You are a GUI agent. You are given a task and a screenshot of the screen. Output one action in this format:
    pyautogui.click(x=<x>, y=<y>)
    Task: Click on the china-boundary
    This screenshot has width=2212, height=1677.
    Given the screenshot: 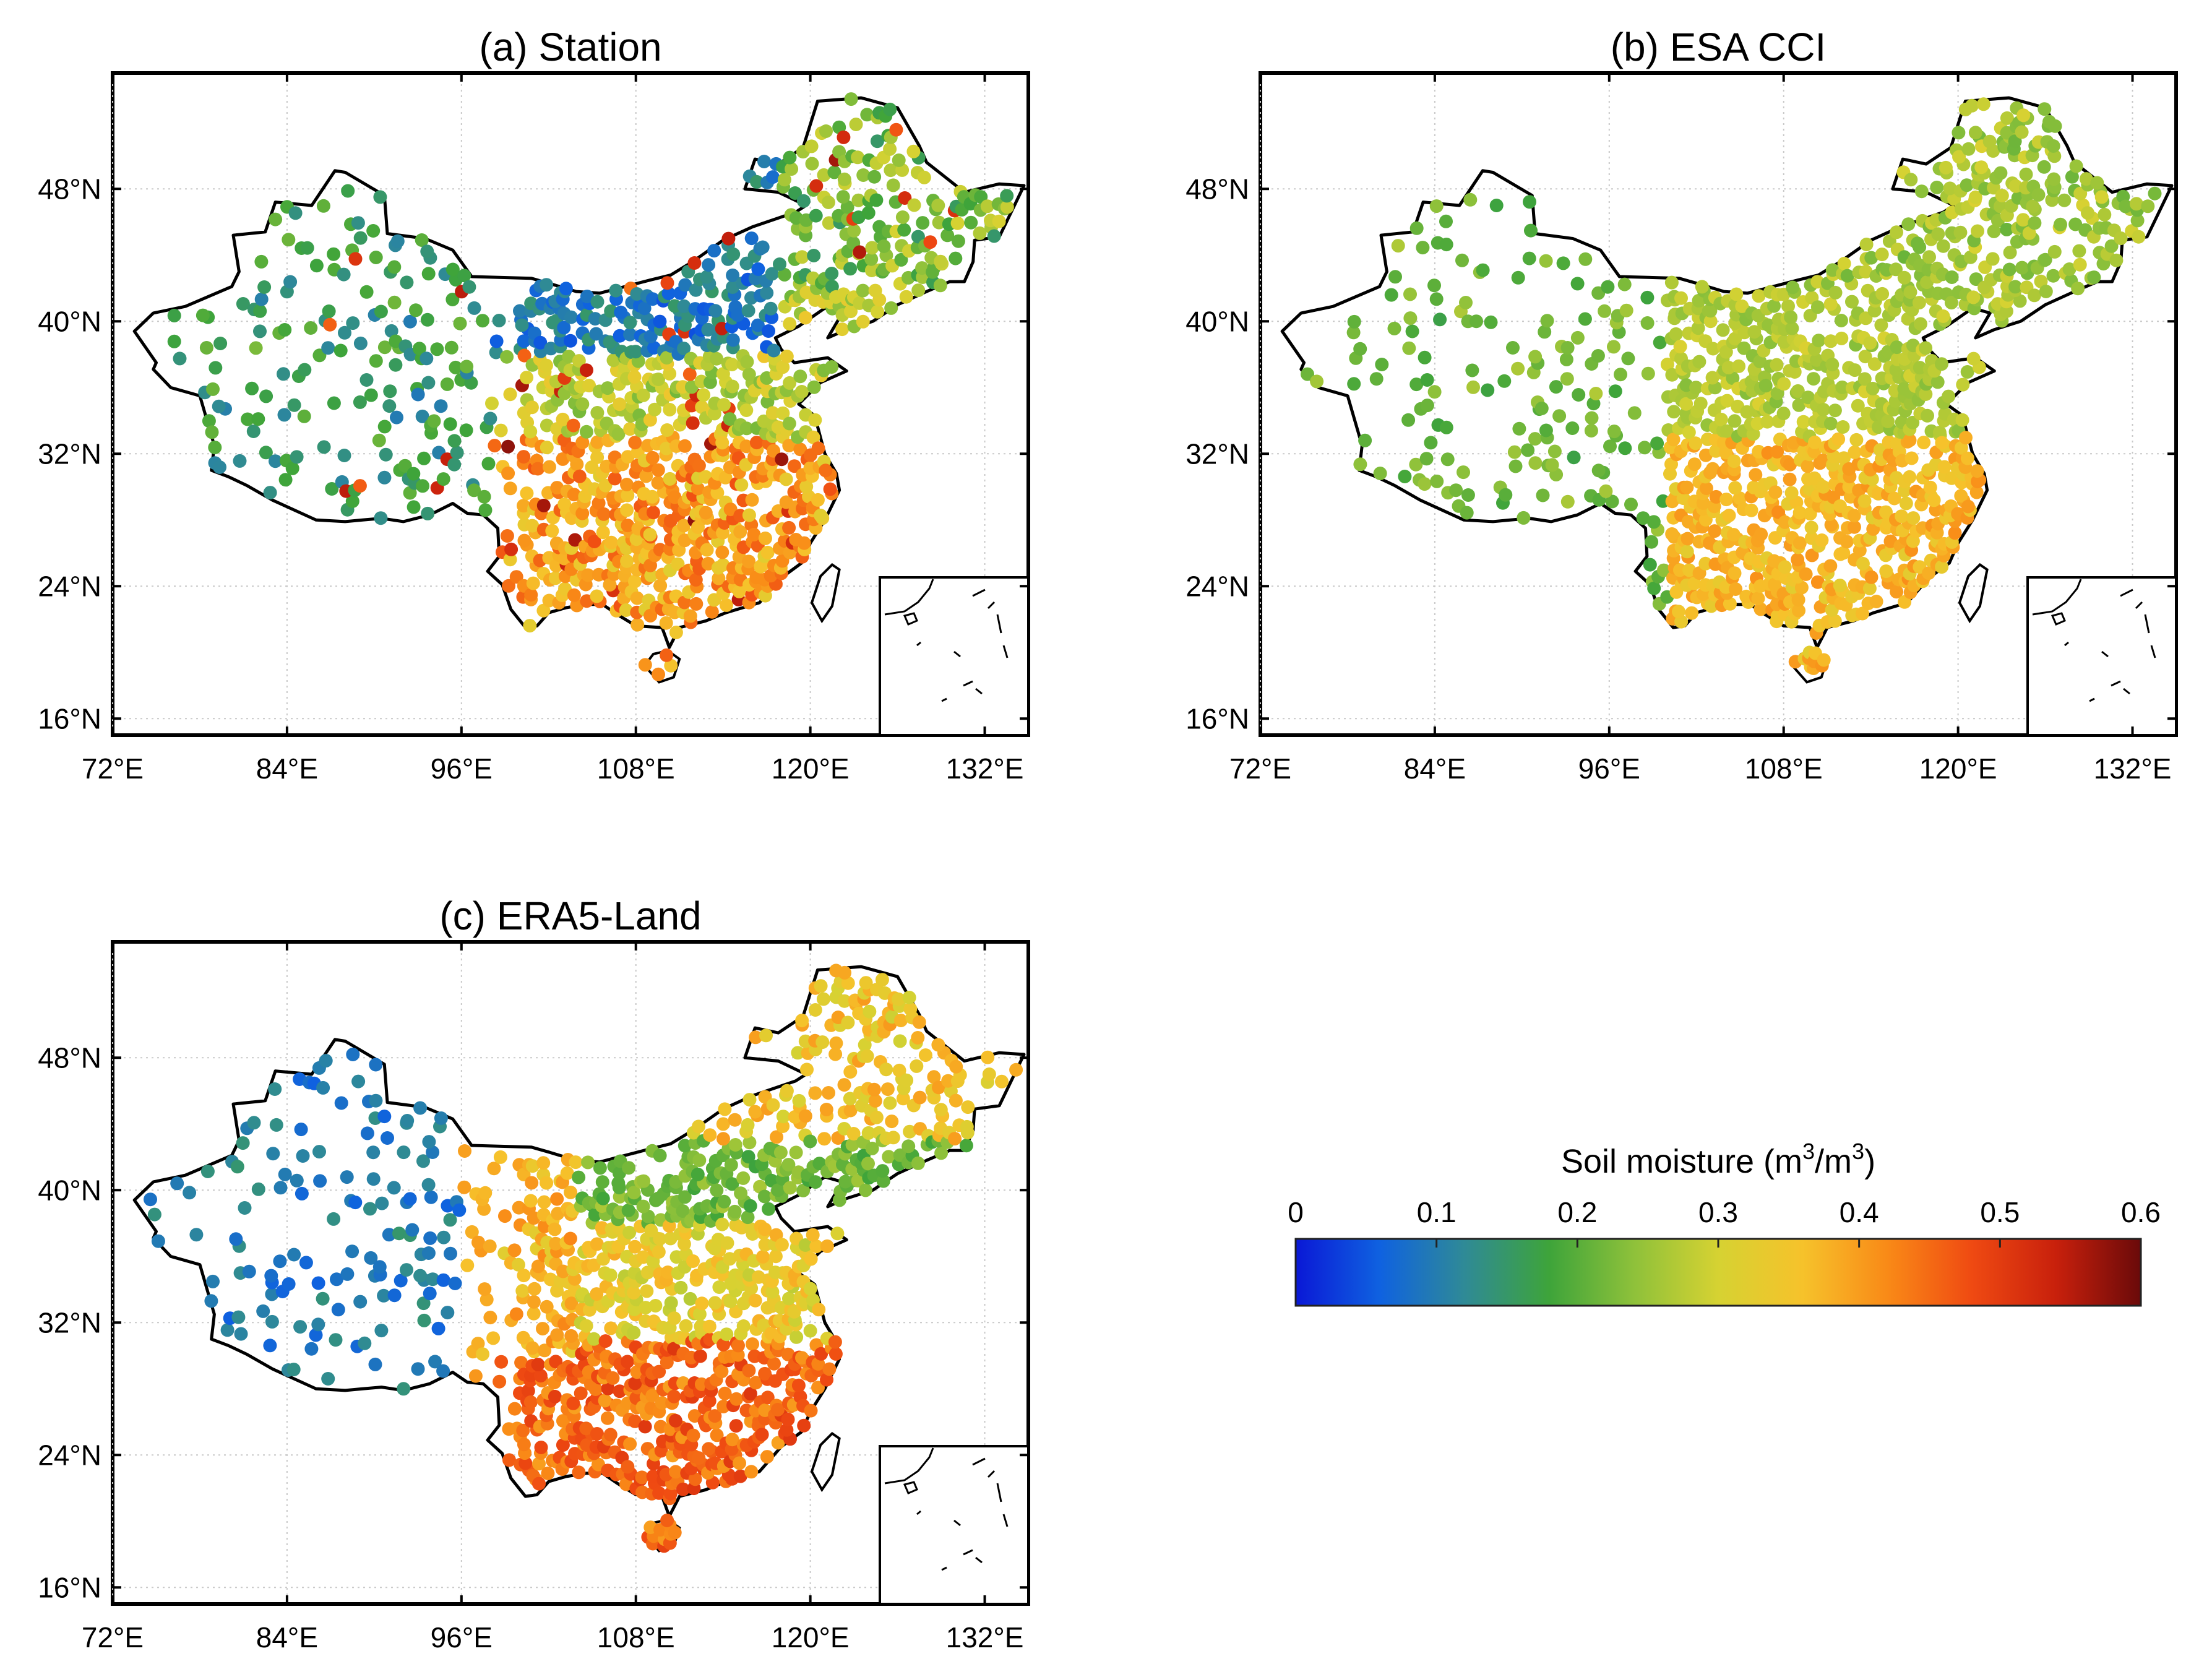 What is the action you would take?
    pyautogui.click(x=1727, y=372)
    